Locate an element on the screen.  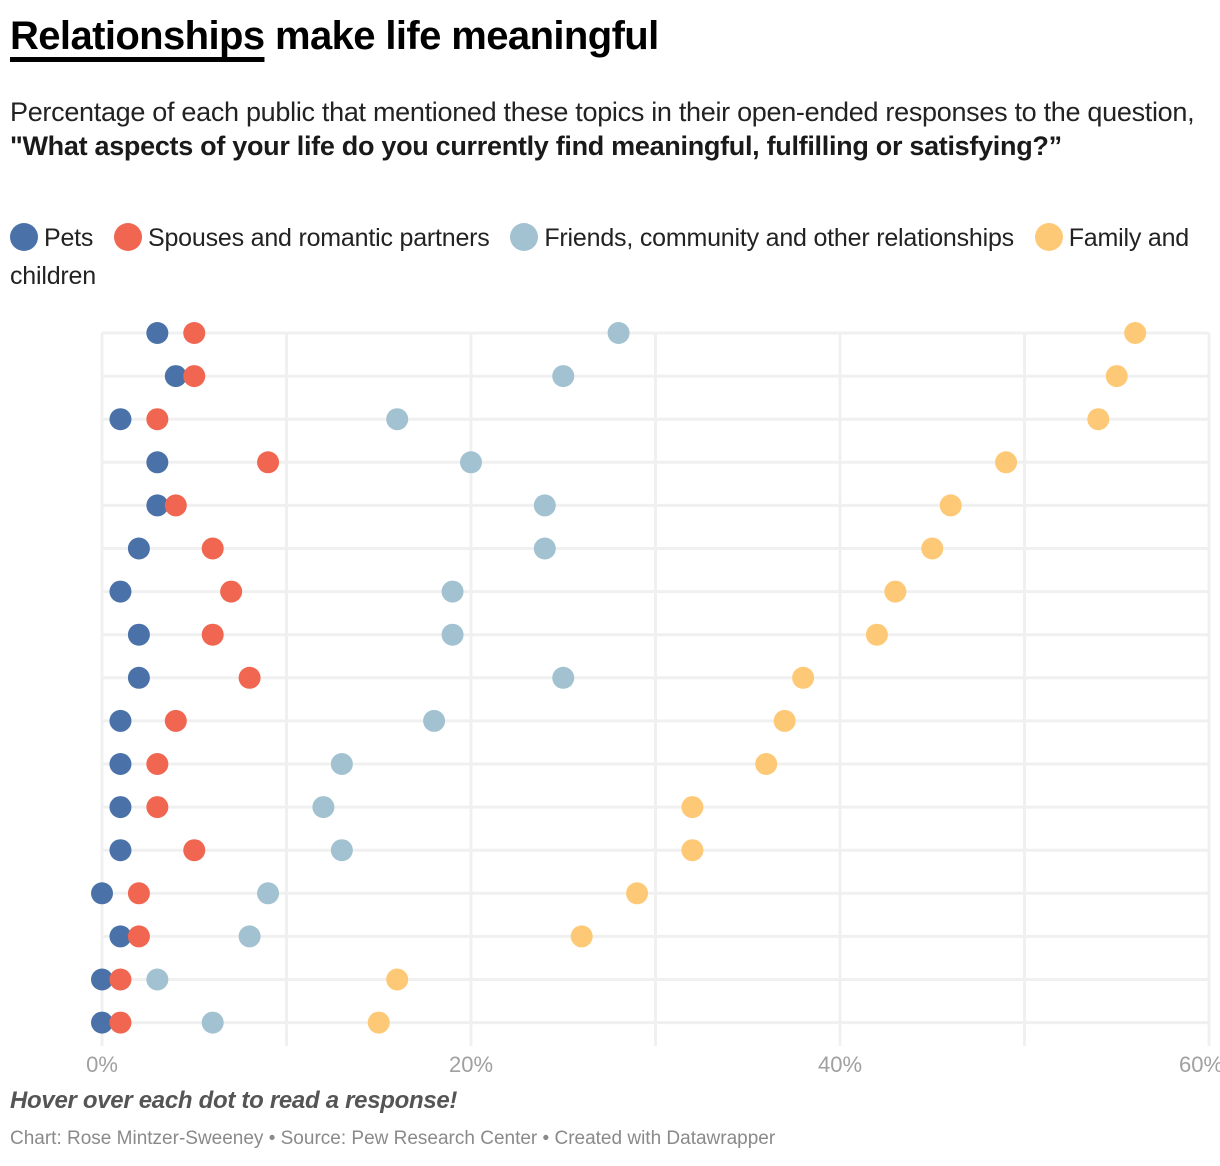
x-tick-label: 60% is located at coordinates (1199, 1064).